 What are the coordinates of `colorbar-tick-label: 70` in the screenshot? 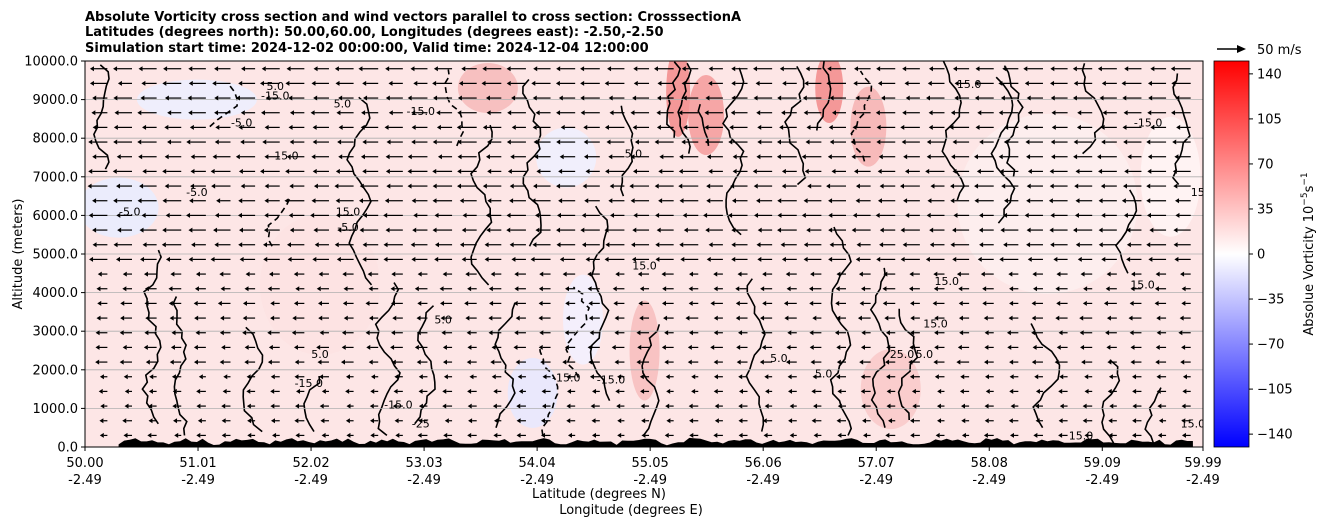 It's located at (1265, 164).